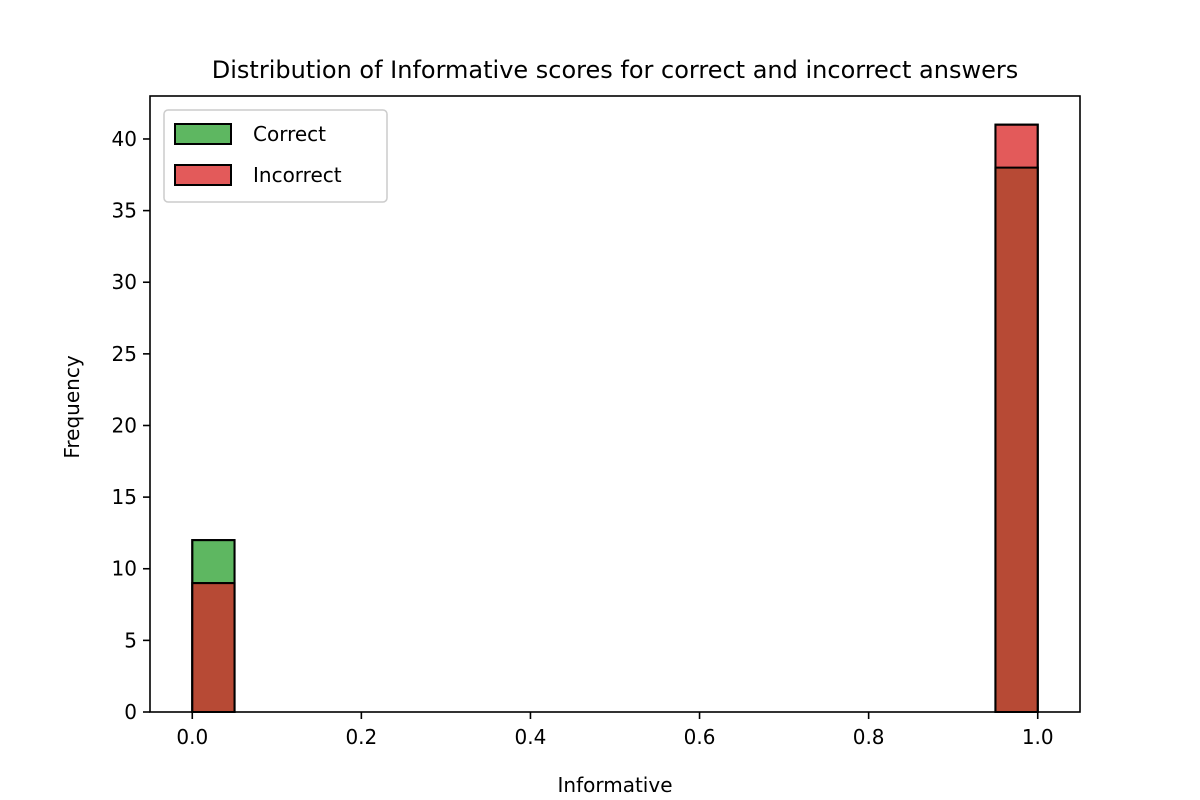  What do you see at coordinates (124, 425) in the screenshot?
I see `y-tick-label: 20` at bounding box center [124, 425].